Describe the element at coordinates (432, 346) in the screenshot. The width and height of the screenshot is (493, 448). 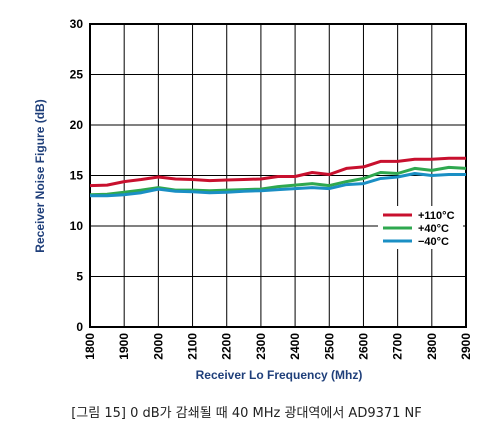
I see `x-tick-label: 2800` at that location.